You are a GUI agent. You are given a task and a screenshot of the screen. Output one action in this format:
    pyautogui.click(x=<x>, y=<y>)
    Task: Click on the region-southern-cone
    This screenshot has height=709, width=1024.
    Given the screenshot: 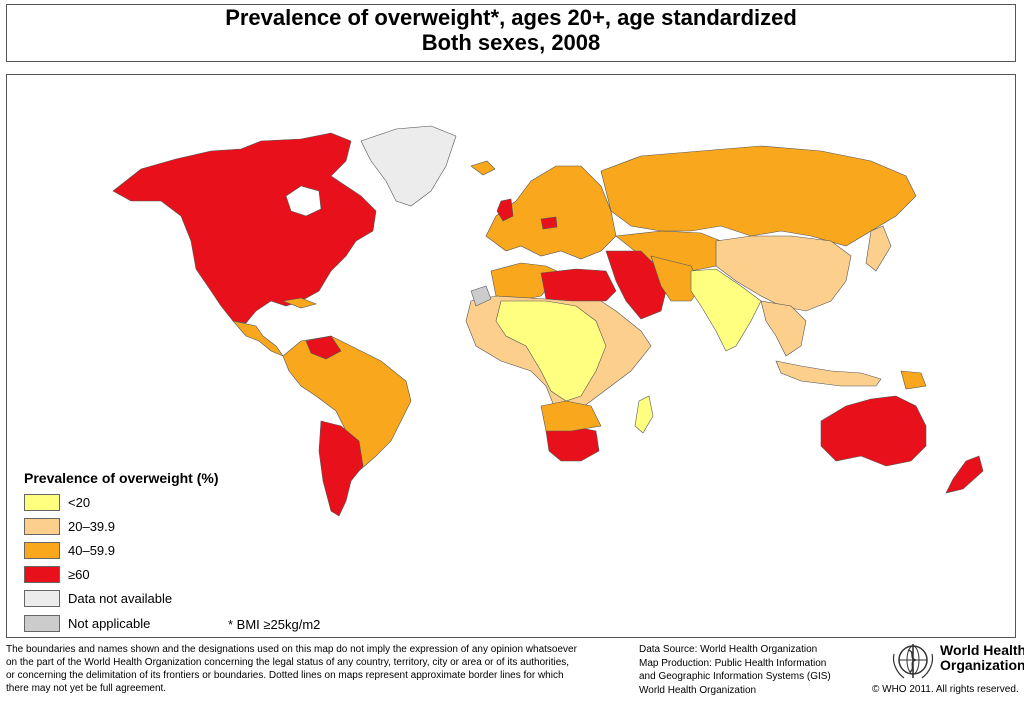 What is the action you would take?
    pyautogui.click(x=341, y=468)
    